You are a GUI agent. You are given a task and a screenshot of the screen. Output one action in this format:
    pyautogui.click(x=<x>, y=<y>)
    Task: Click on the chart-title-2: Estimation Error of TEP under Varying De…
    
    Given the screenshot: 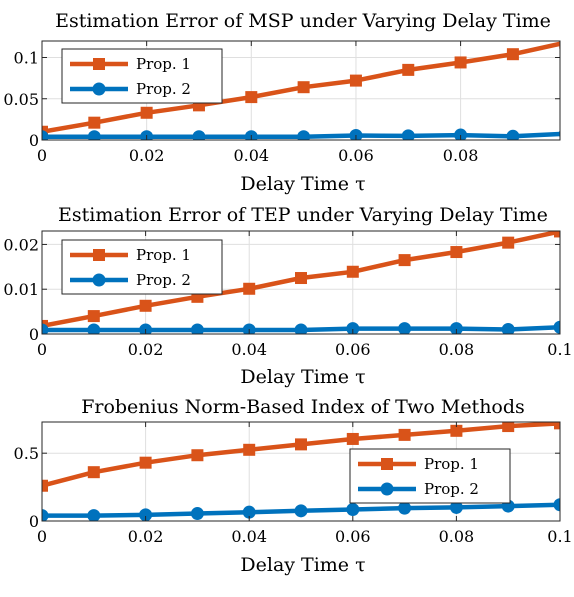 What is the action you would take?
    pyautogui.click(x=303, y=215)
    